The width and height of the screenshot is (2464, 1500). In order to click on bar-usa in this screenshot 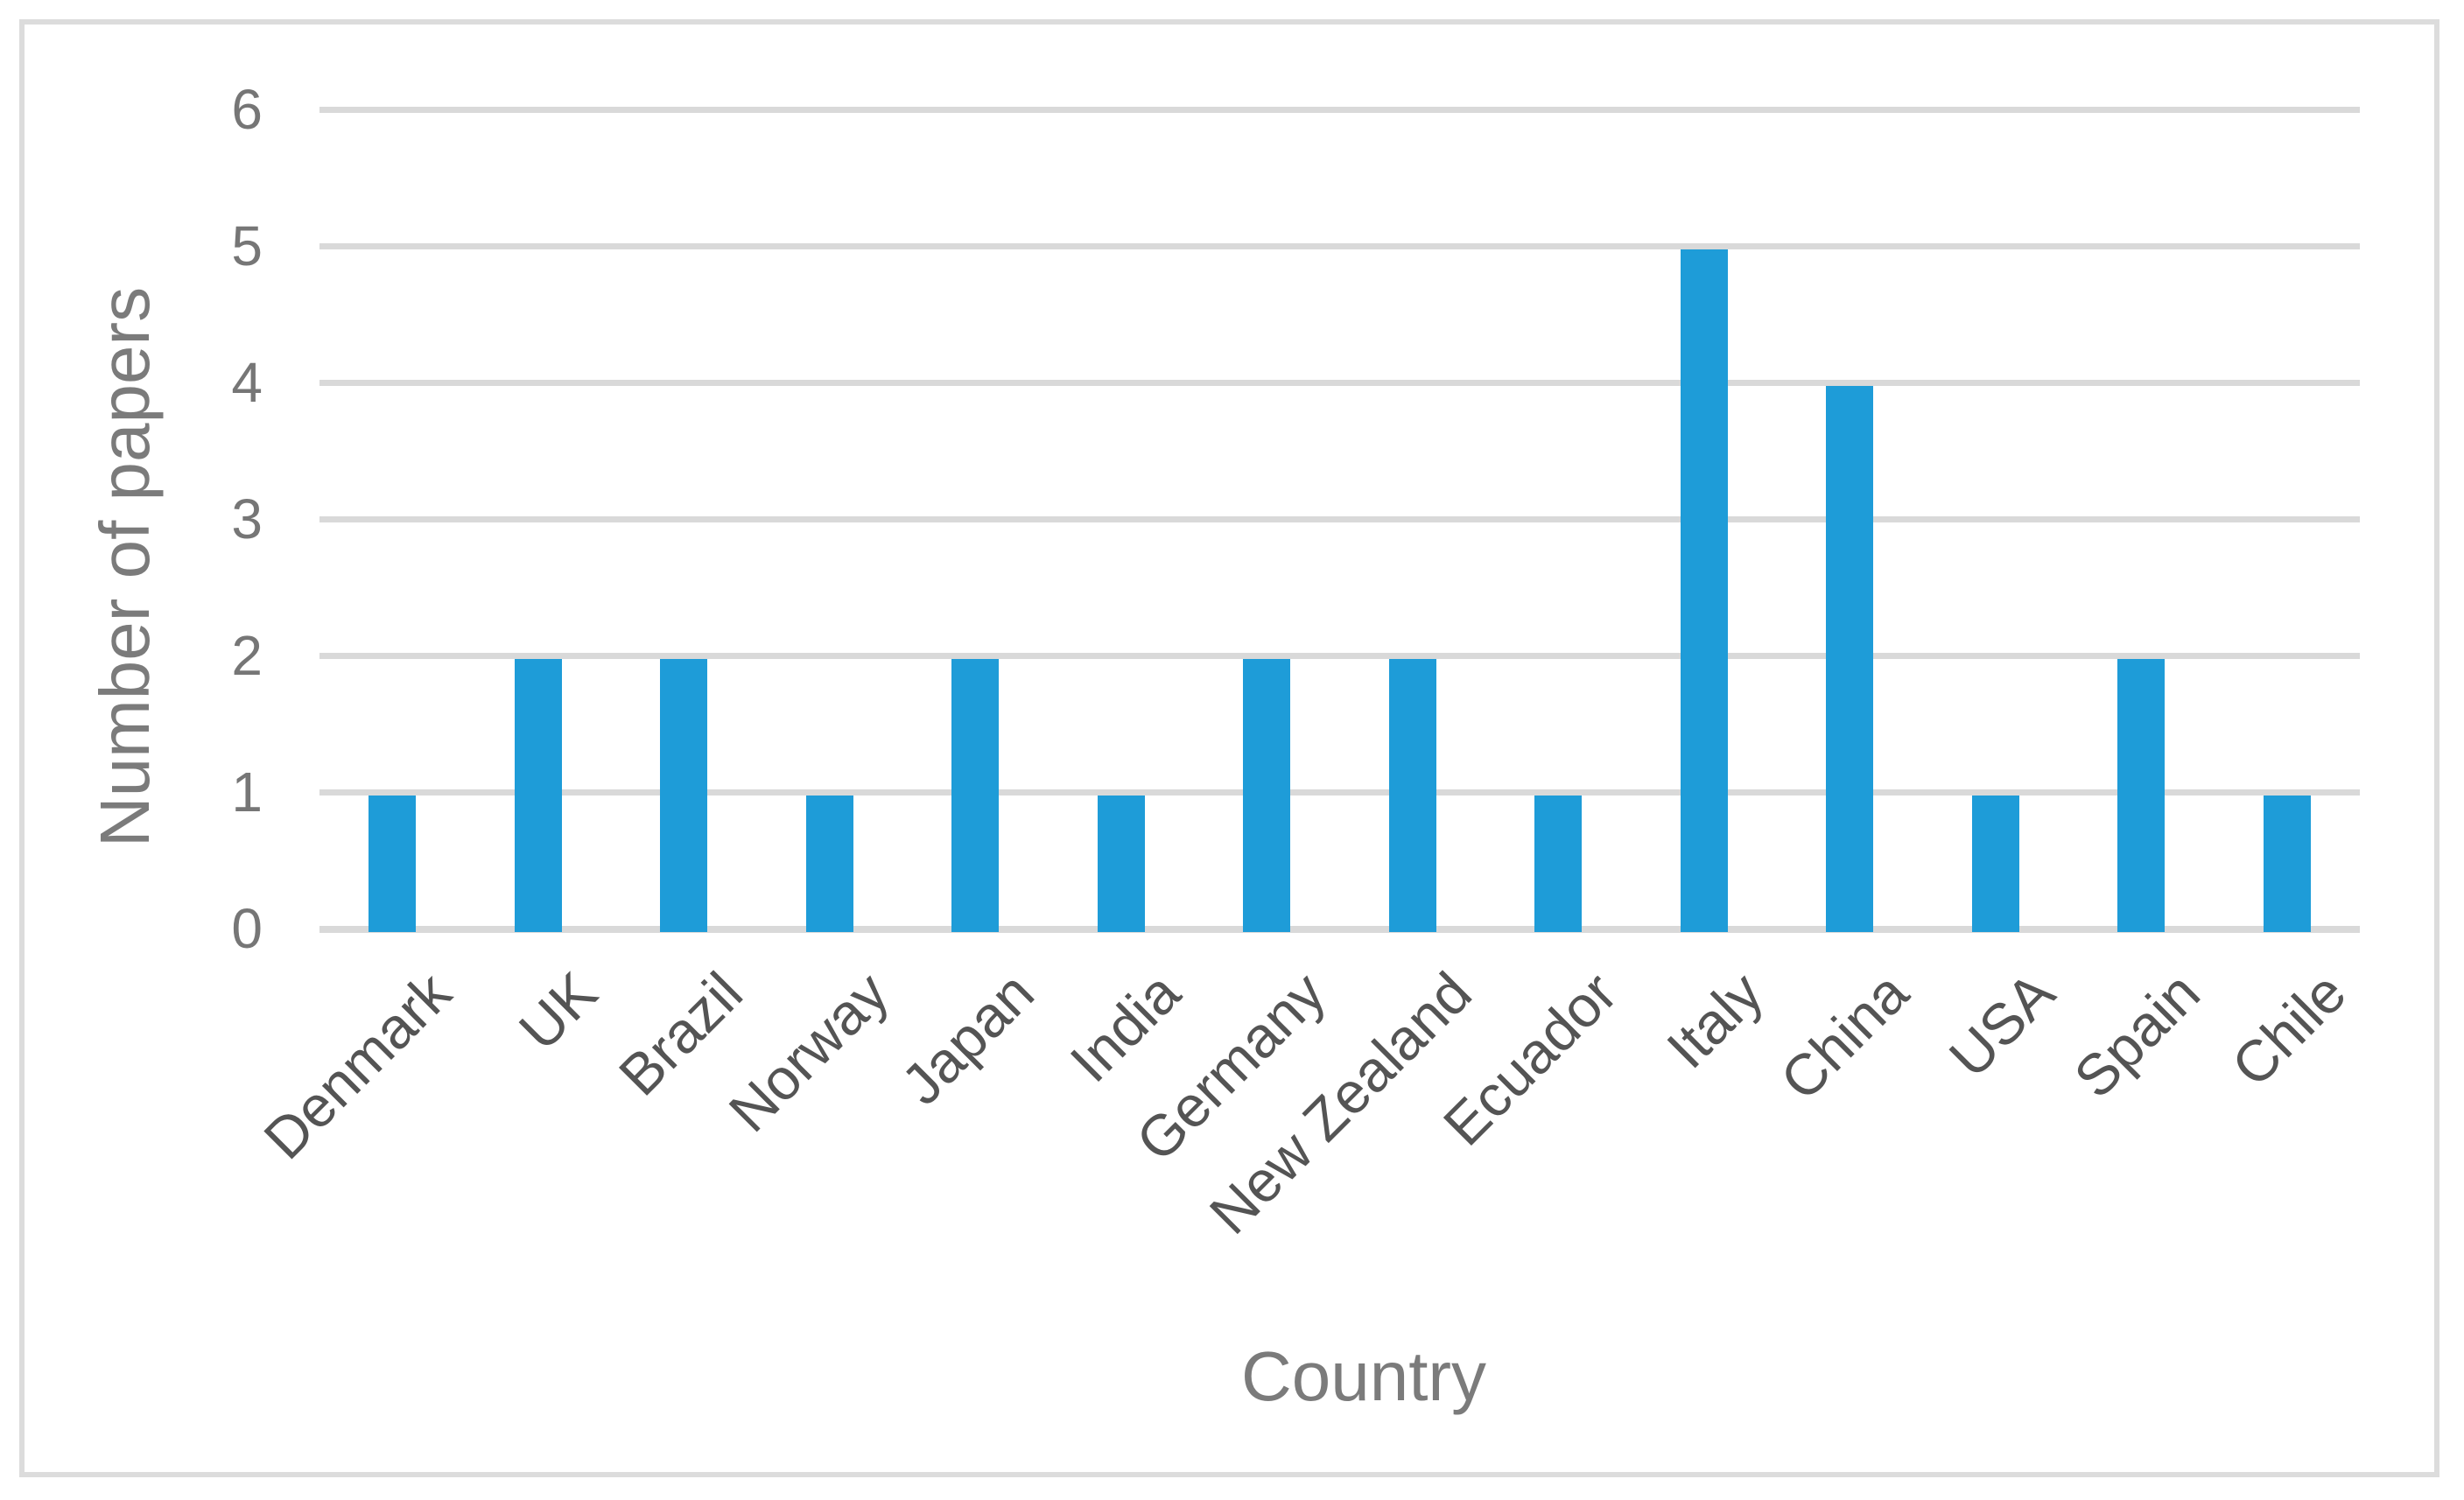, I will do `click(1995, 864)`.